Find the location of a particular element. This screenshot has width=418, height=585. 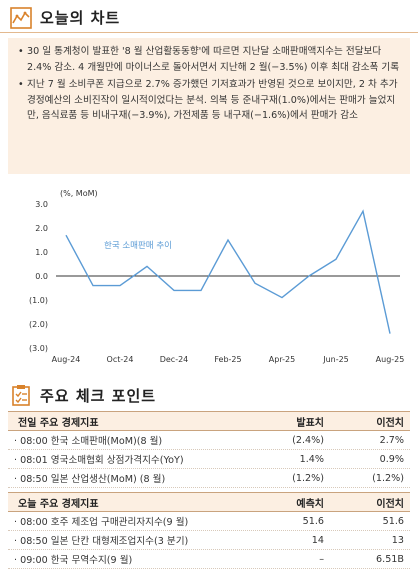

header-indicator: 오늘 주요 경제지표 is located at coordinates (58, 504).